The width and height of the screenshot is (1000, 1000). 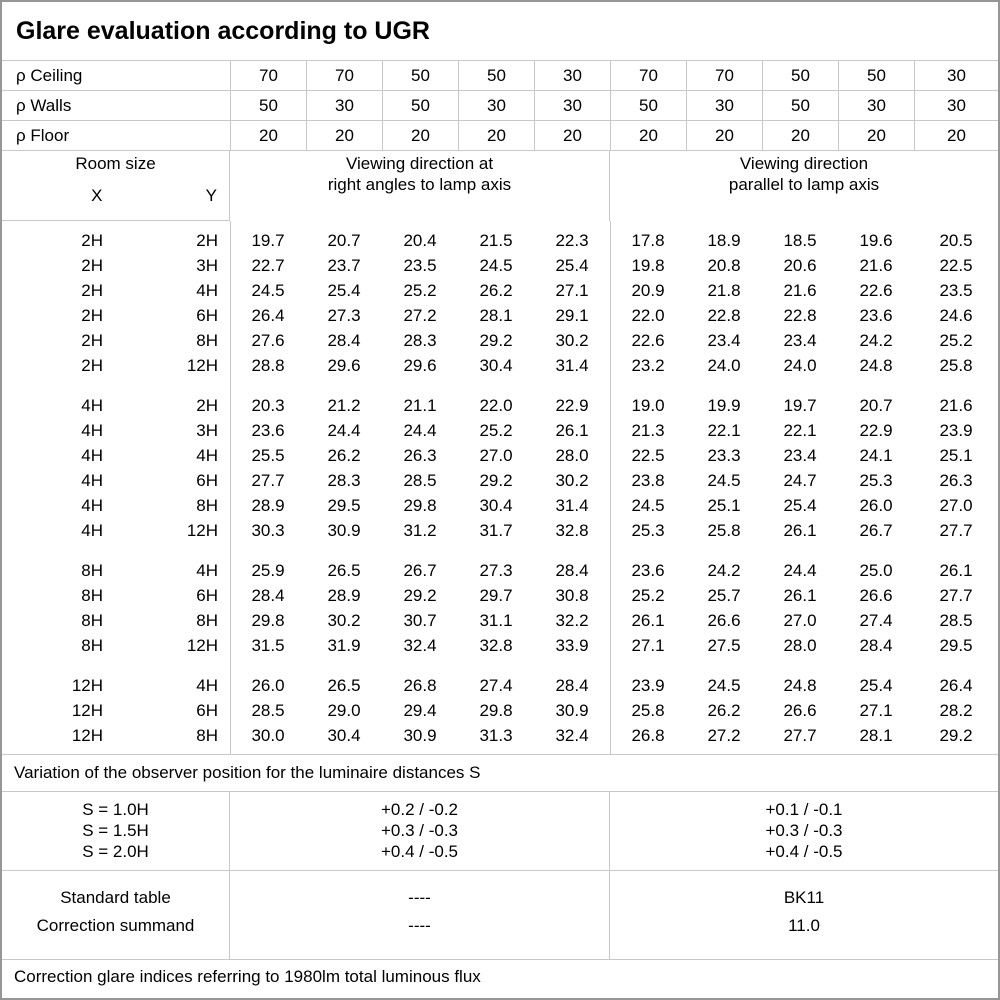 I want to click on ugr-value: 27.4, so click(x=496, y=685).